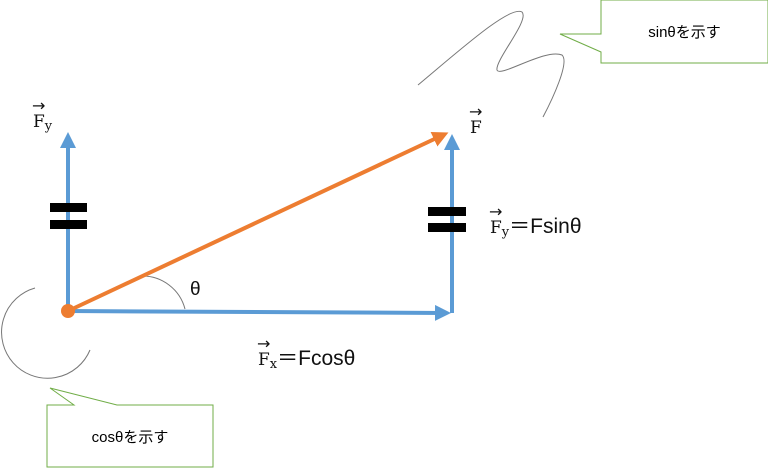  I want to click on fy-left-label: → Fy, so click(42, 115).